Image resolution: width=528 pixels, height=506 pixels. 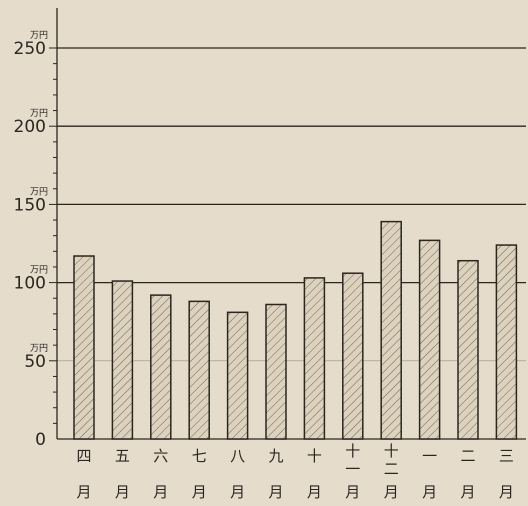 I want to click on y-tick-label: 100, so click(x=30, y=284).